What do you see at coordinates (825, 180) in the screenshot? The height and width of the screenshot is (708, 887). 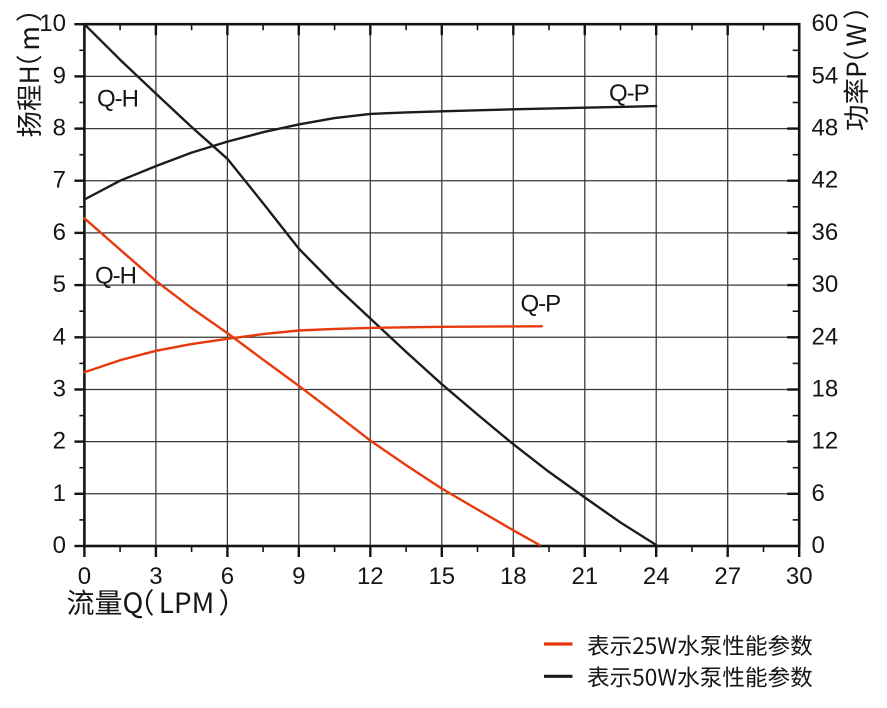 I see `svg-text: 42` at bounding box center [825, 180].